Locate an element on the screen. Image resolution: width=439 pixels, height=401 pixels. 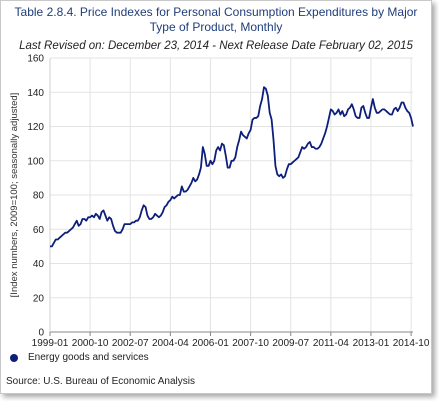
y-tick-label: 100 is located at coordinates (35, 161).